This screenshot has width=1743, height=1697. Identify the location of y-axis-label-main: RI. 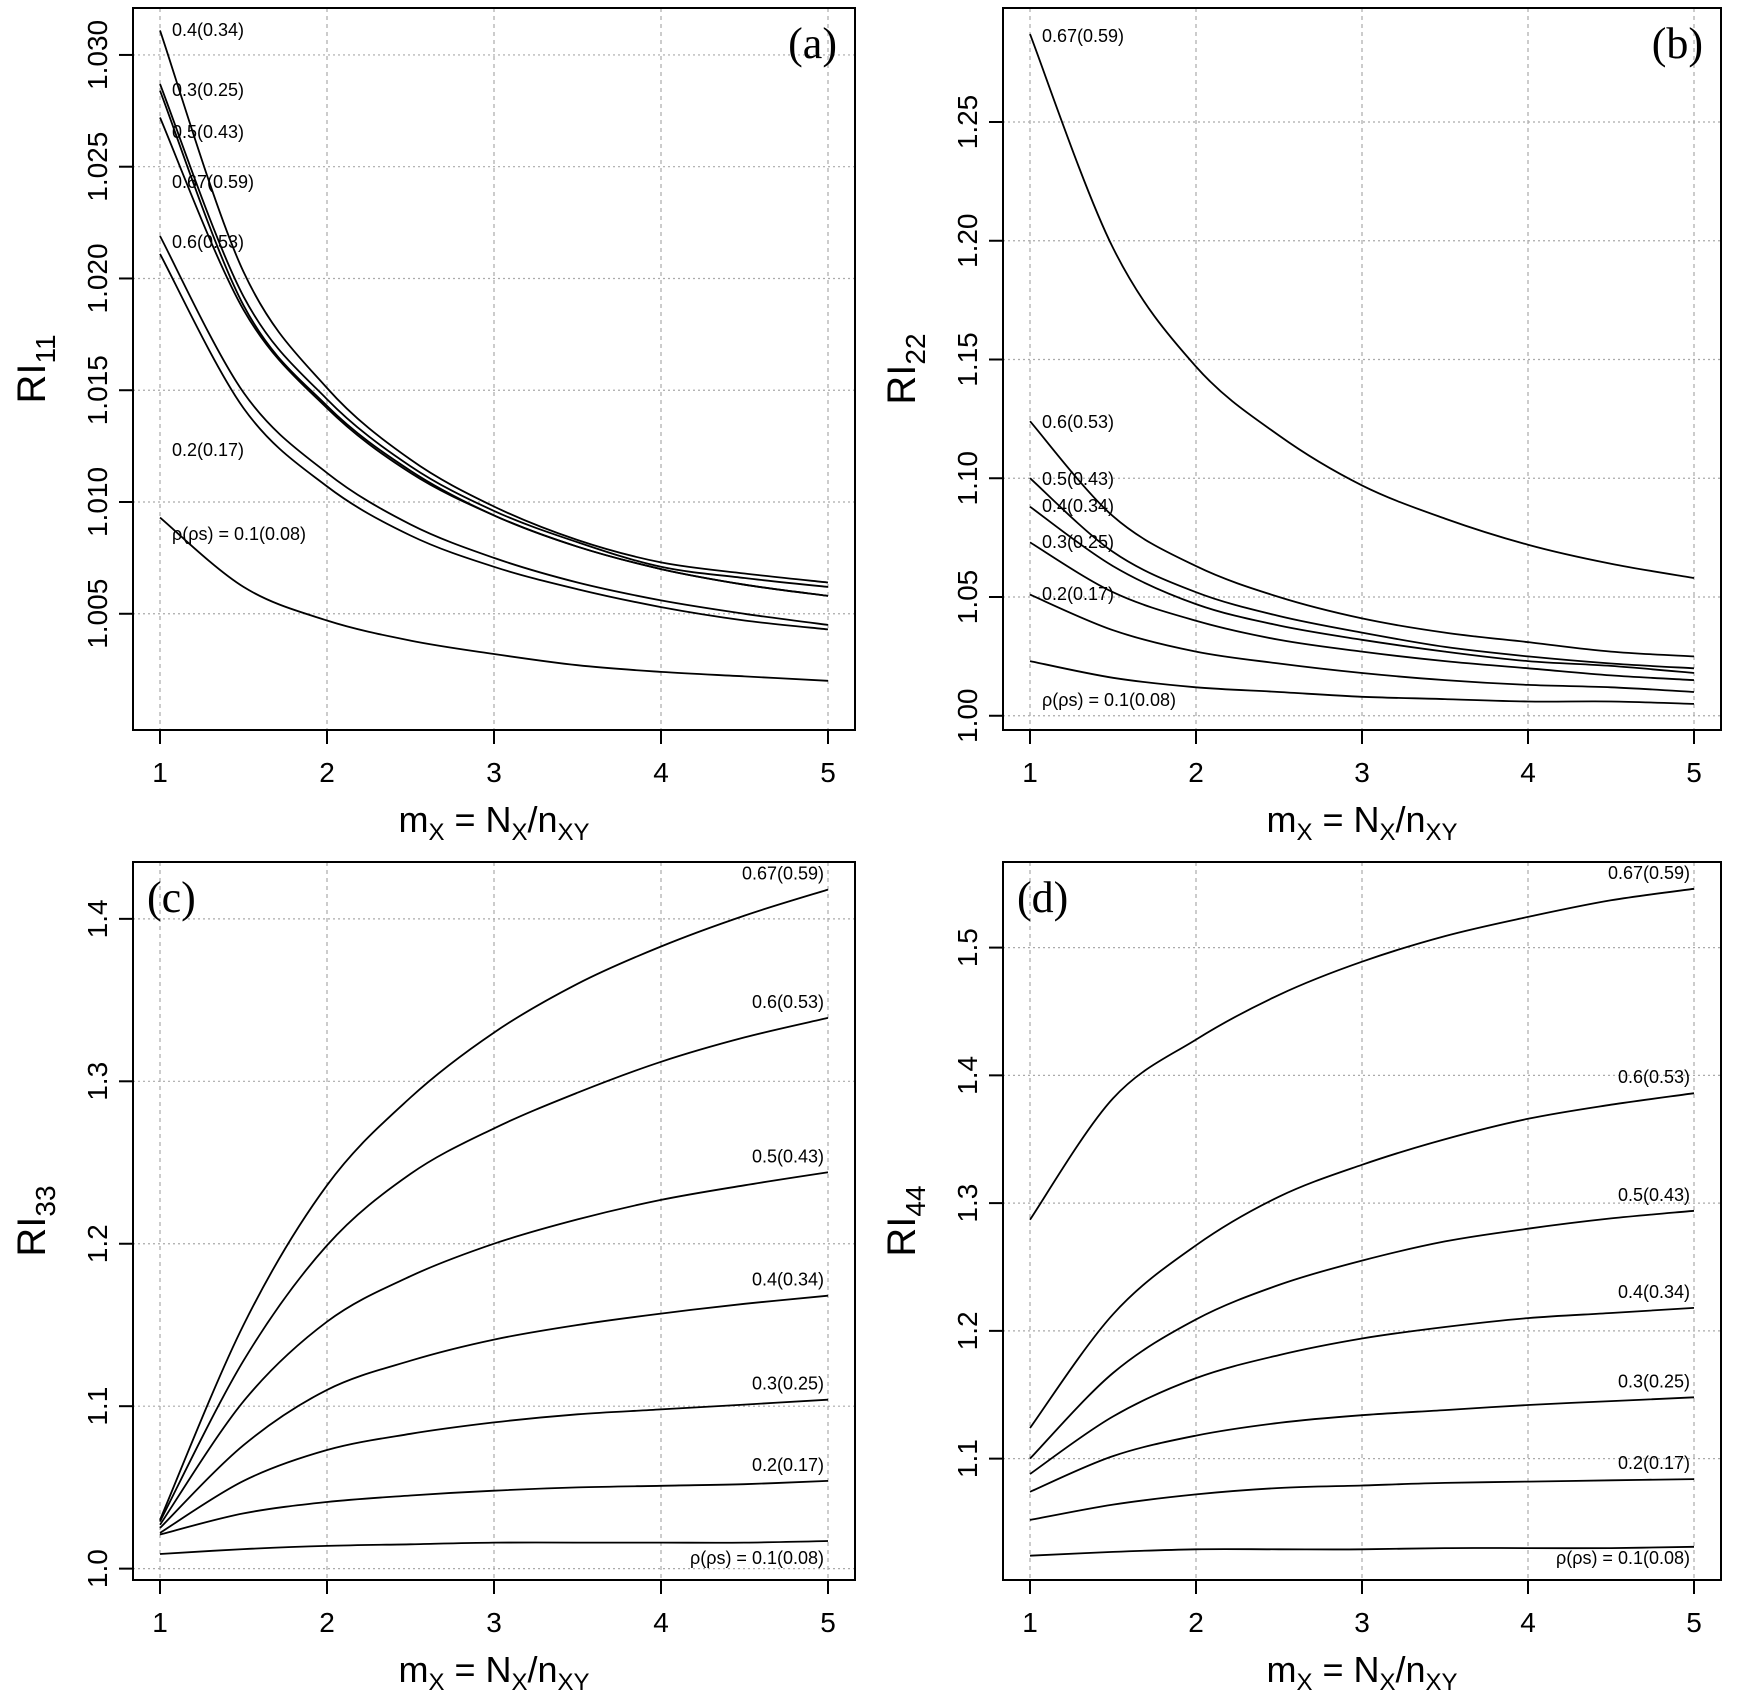
(32, 1237).